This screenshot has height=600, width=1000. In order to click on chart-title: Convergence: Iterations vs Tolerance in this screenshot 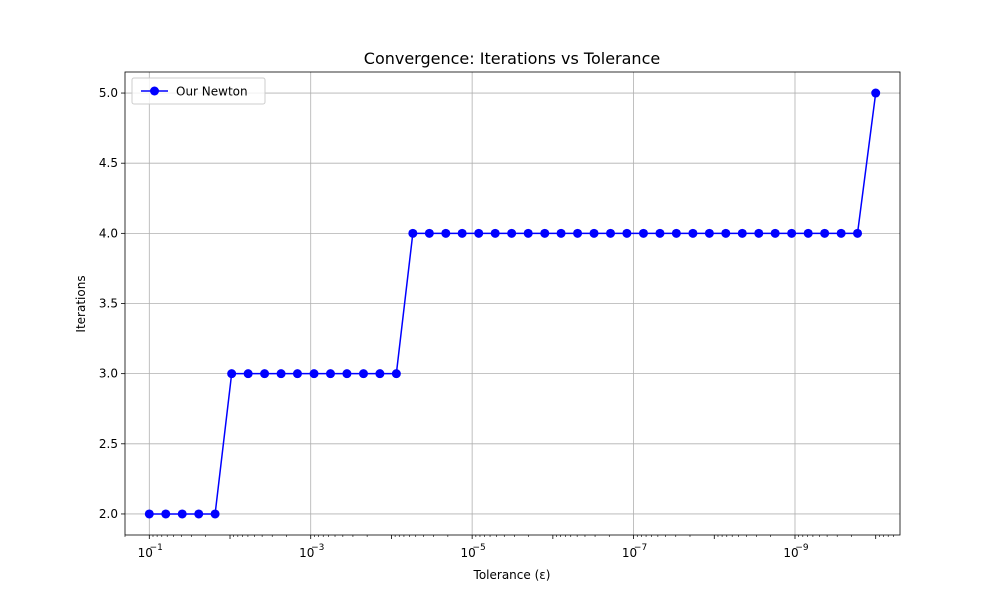, I will do `click(512, 58)`.